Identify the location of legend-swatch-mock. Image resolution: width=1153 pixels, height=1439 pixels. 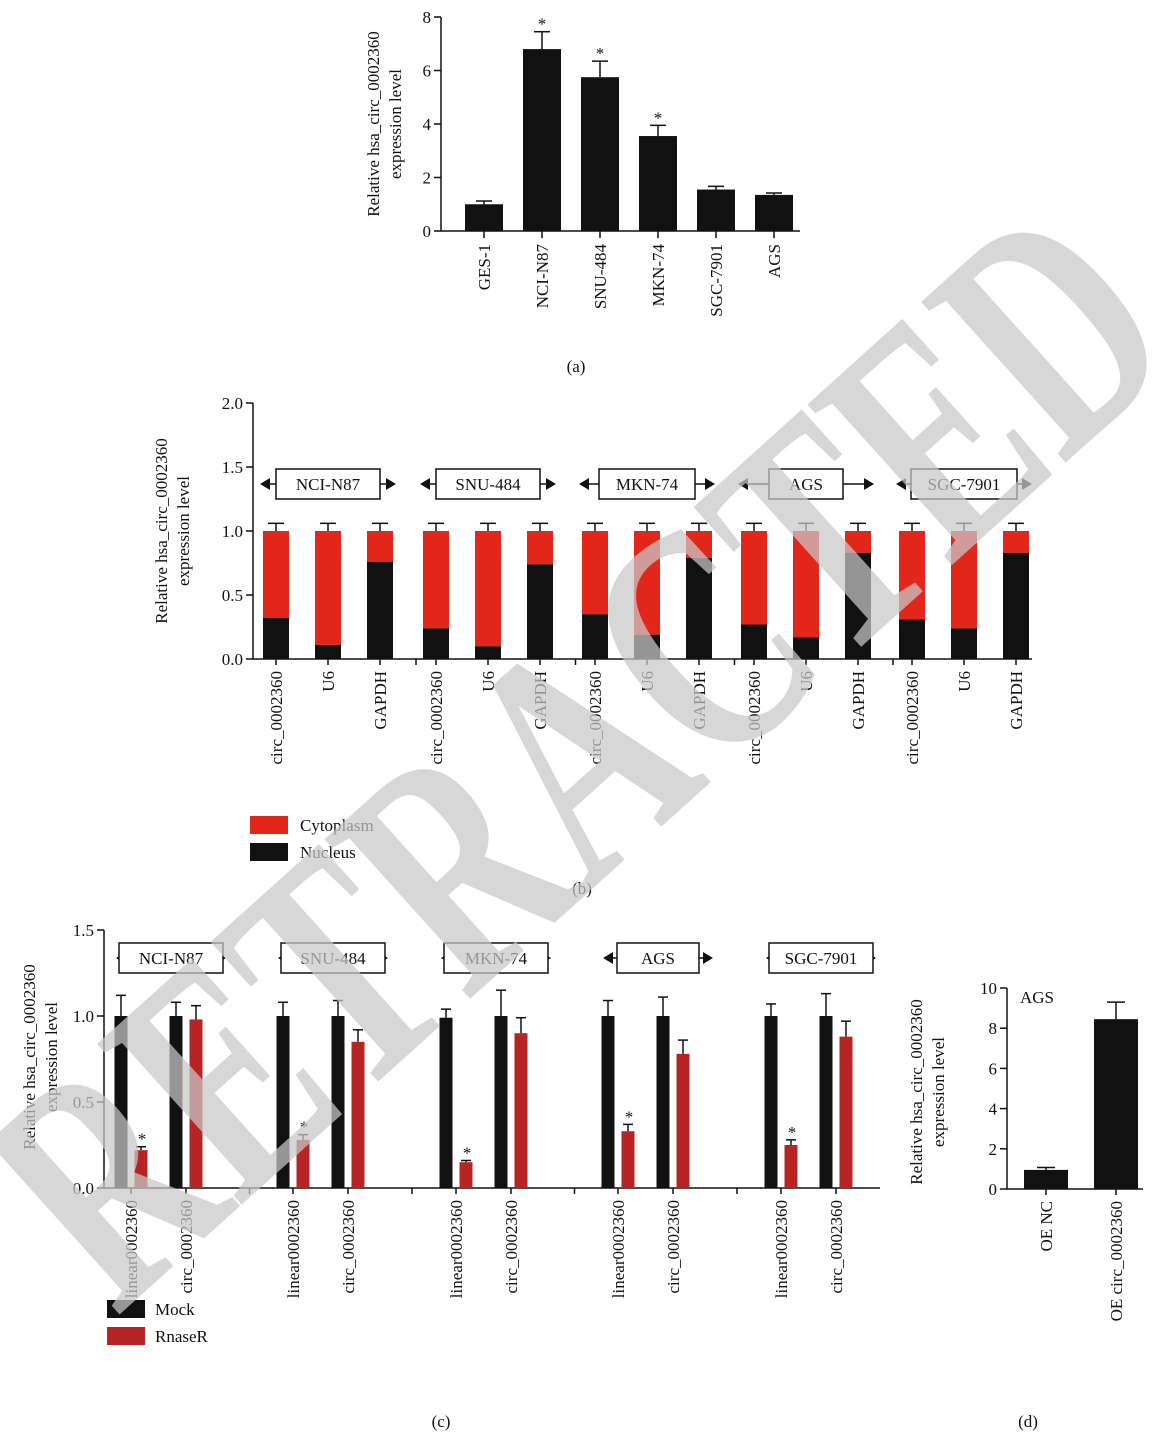
(126, 1309).